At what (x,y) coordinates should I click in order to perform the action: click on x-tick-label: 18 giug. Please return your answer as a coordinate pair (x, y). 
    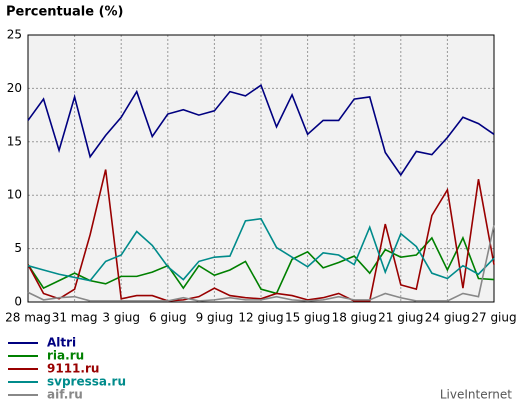
    Looking at the image, I should click on (354, 318).